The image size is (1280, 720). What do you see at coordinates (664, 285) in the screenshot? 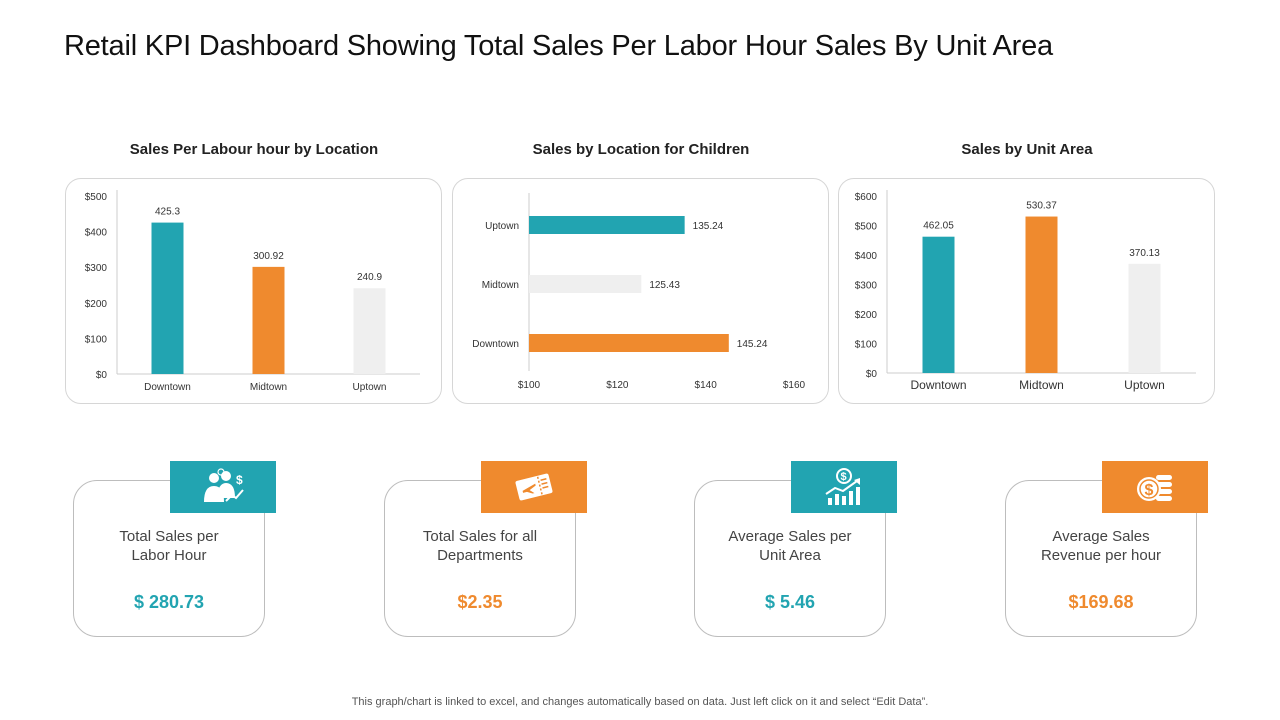
I see `data-label: 125.43` at bounding box center [664, 285].